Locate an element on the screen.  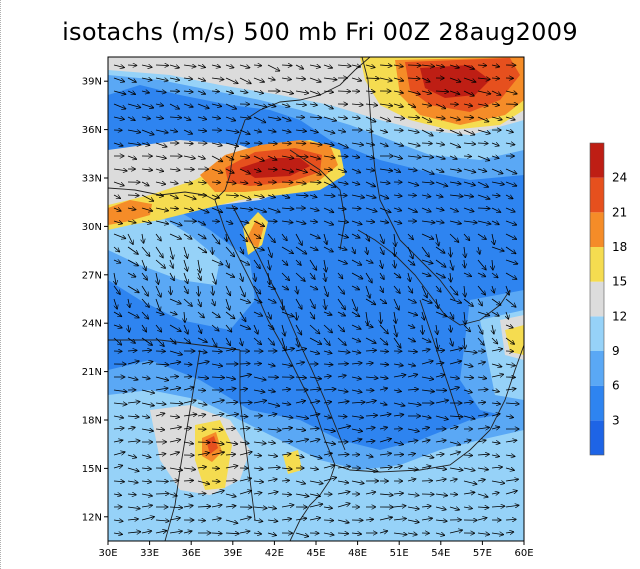
colorbar-label: 18 is located at coordinates (619, 247).